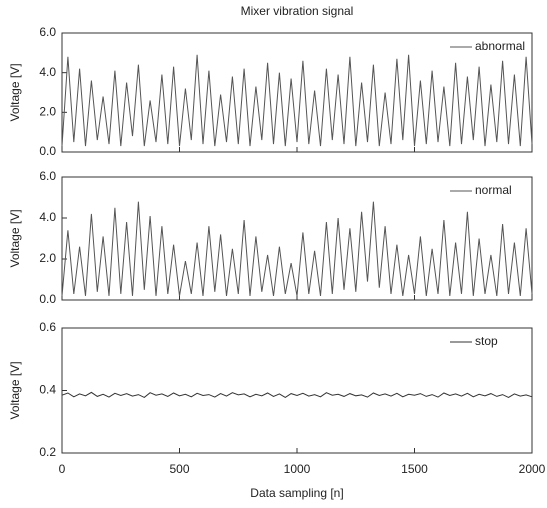 Image resolution: width=547 pixels, height=508 pixels. What do you see at coordinates (62, 469) in the screenshot?
I see `x-tick-label: 0` at bounding box center [62, 469].